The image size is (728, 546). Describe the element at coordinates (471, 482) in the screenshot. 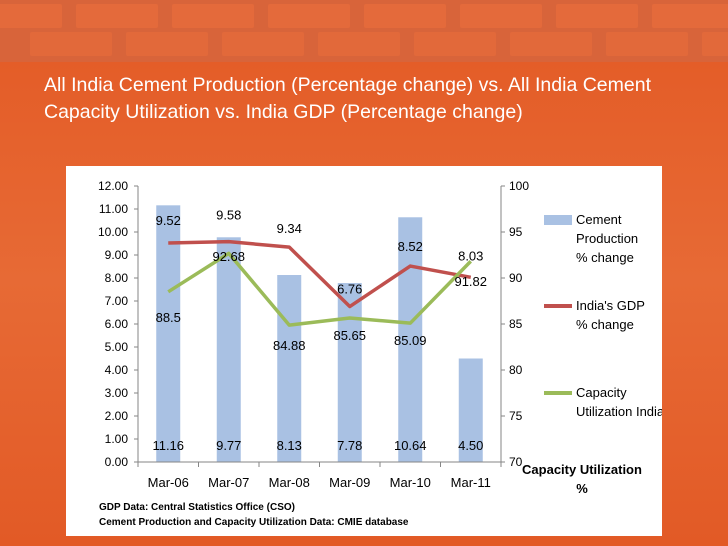

I see `x-tick-label: Mar-11` at that location.